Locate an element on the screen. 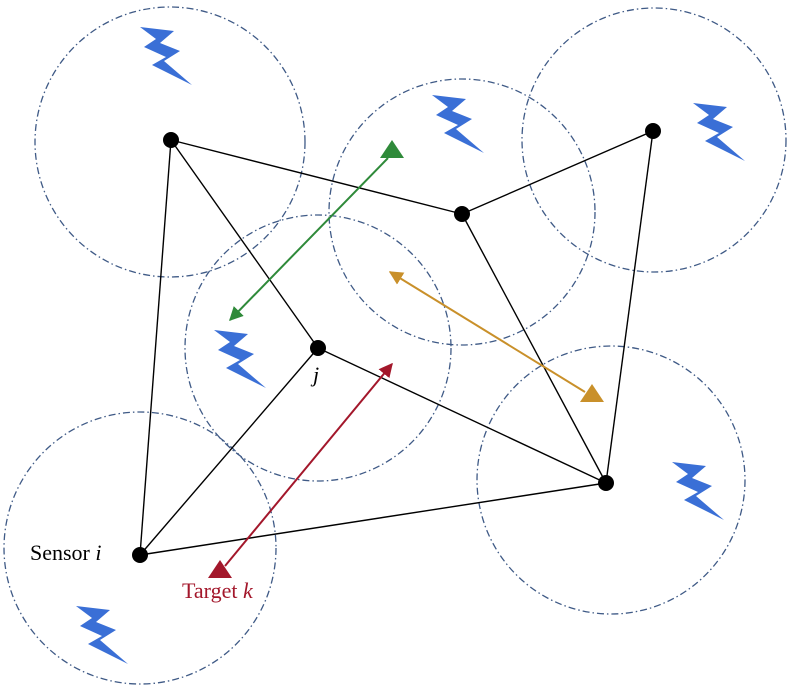 This screenshot has height=687, width=800. range-circle-bottom-left is located at coordinates (140, 548).